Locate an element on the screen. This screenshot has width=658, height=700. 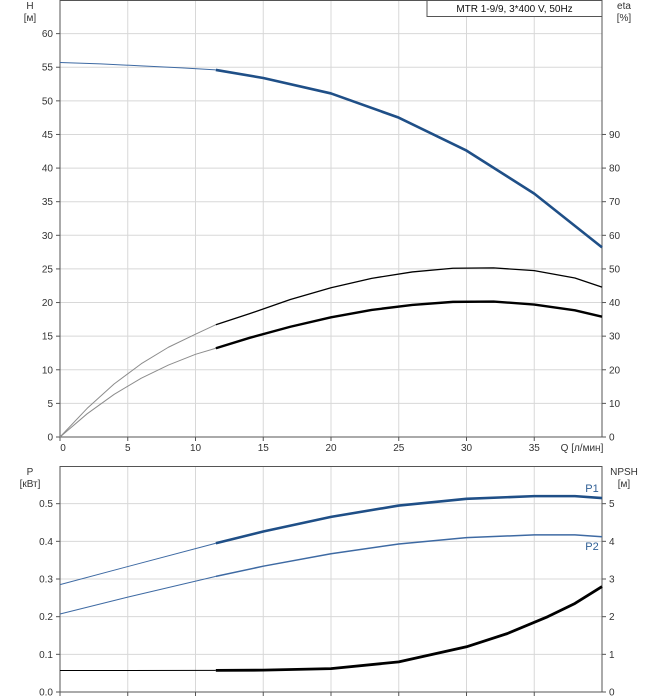
y-left-tick-label: 0.1 is located at coordinates (46, 655).